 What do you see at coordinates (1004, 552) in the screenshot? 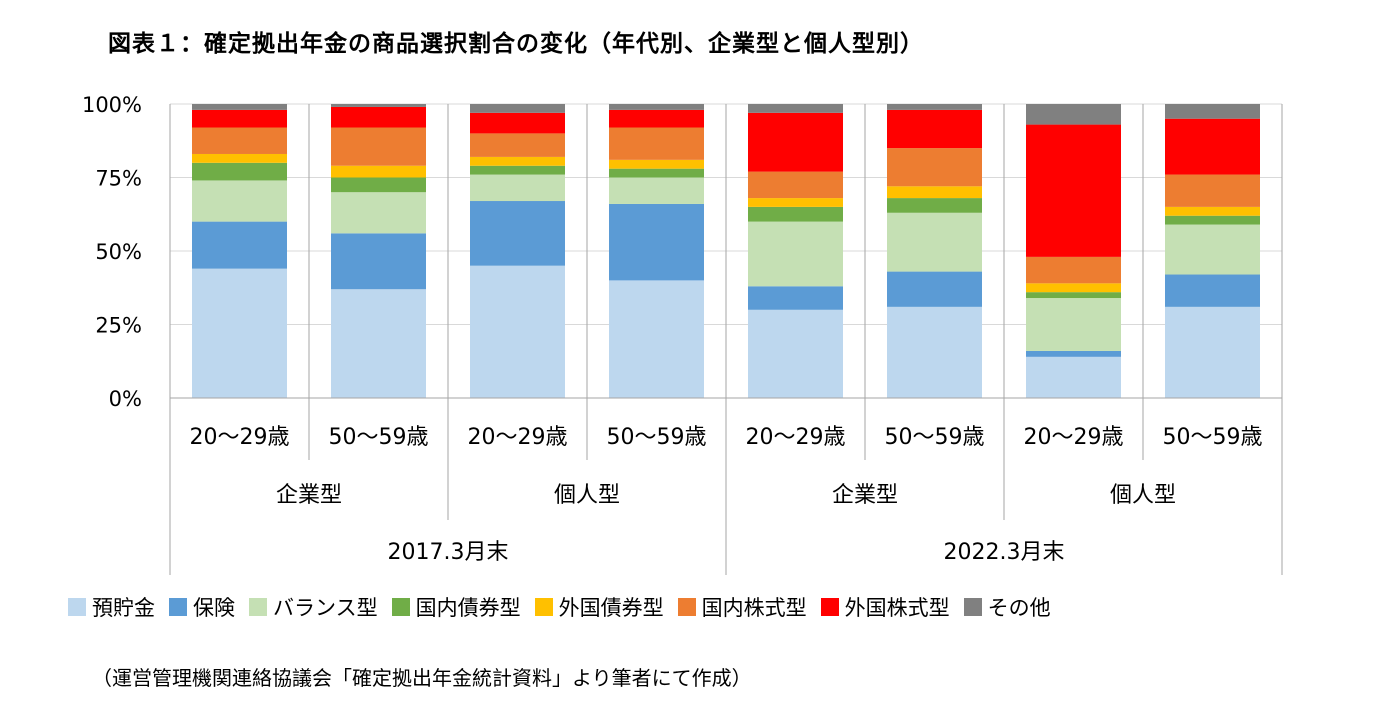
I see `period-label: 2022.3月末` at bounding box center [1004, 552].